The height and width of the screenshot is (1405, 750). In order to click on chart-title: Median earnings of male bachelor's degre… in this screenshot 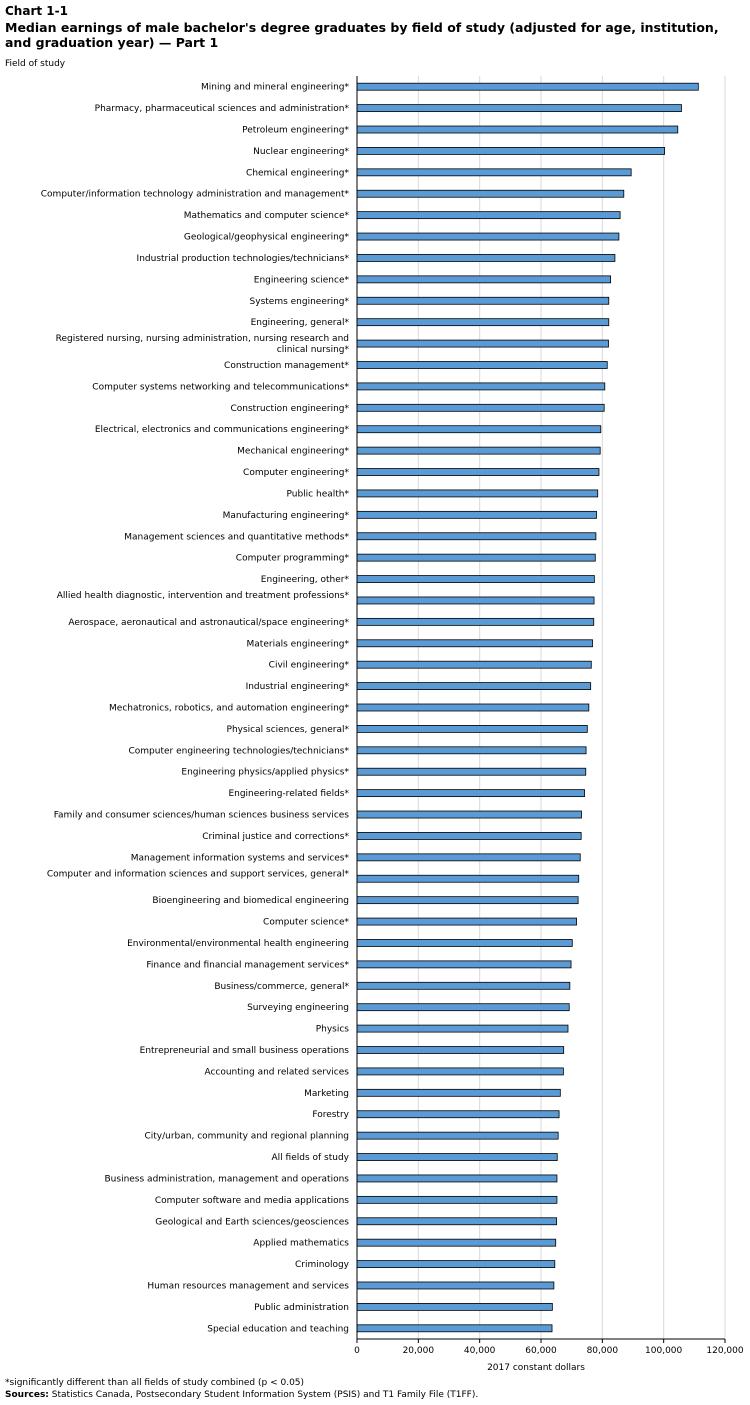, I will do `click(362, 35)`.